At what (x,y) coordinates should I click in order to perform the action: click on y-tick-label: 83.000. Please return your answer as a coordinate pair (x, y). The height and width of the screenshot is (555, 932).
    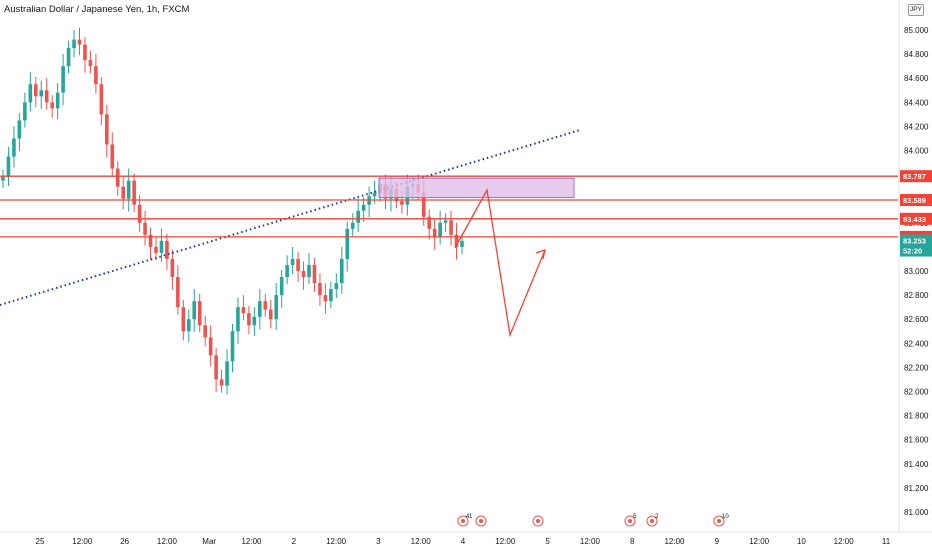
    Looking at the image, I should click on (916, 271).